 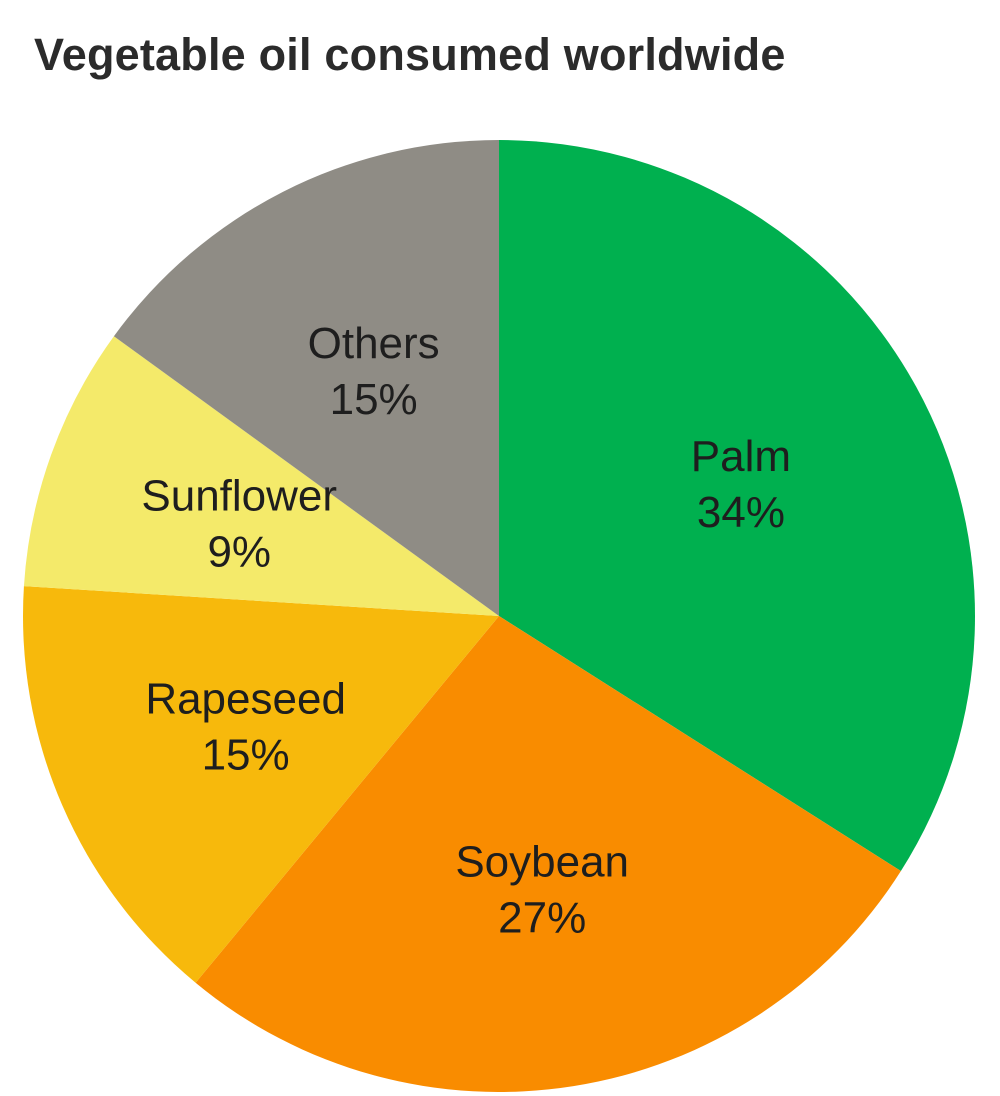 I want to click on slice-label-others: Others, so click(x=374, y=343).